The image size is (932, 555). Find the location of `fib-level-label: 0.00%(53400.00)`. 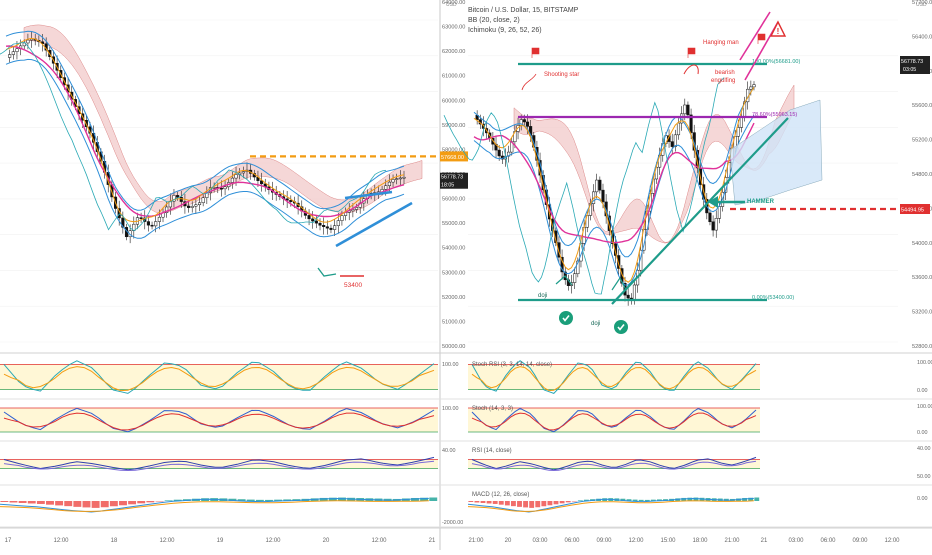

fib-level-label: 0.00%(53400.00) is located at coordinates (773, 298).